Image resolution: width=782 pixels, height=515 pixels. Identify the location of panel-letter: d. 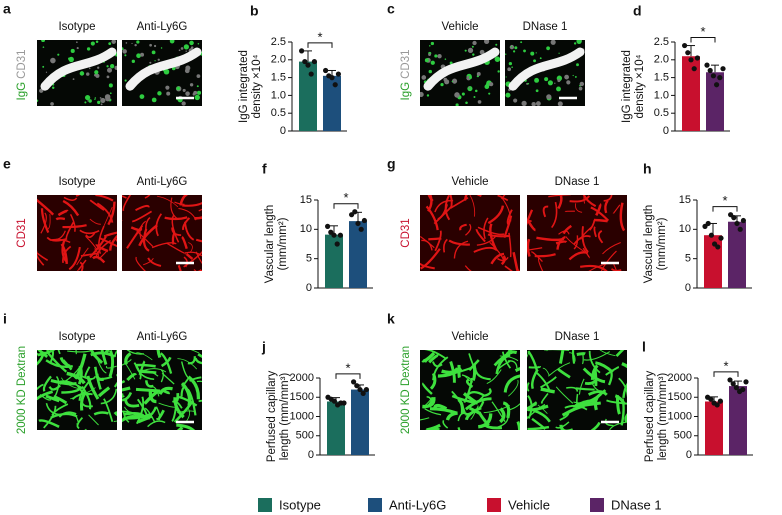
(637, 11).